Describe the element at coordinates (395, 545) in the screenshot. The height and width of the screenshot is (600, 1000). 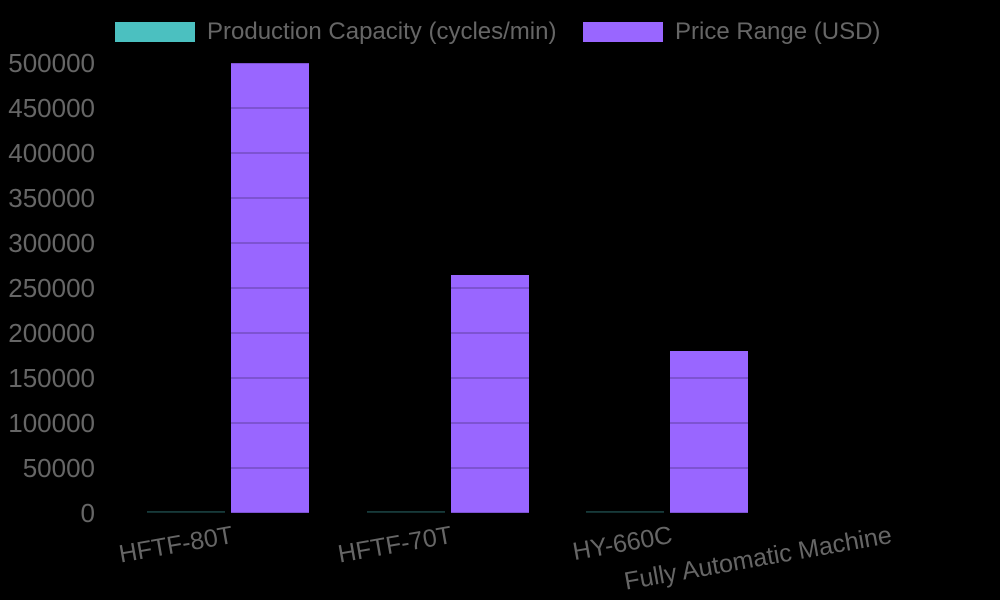
I see `x-axis-tick-label: HFTF-70T` at that location.